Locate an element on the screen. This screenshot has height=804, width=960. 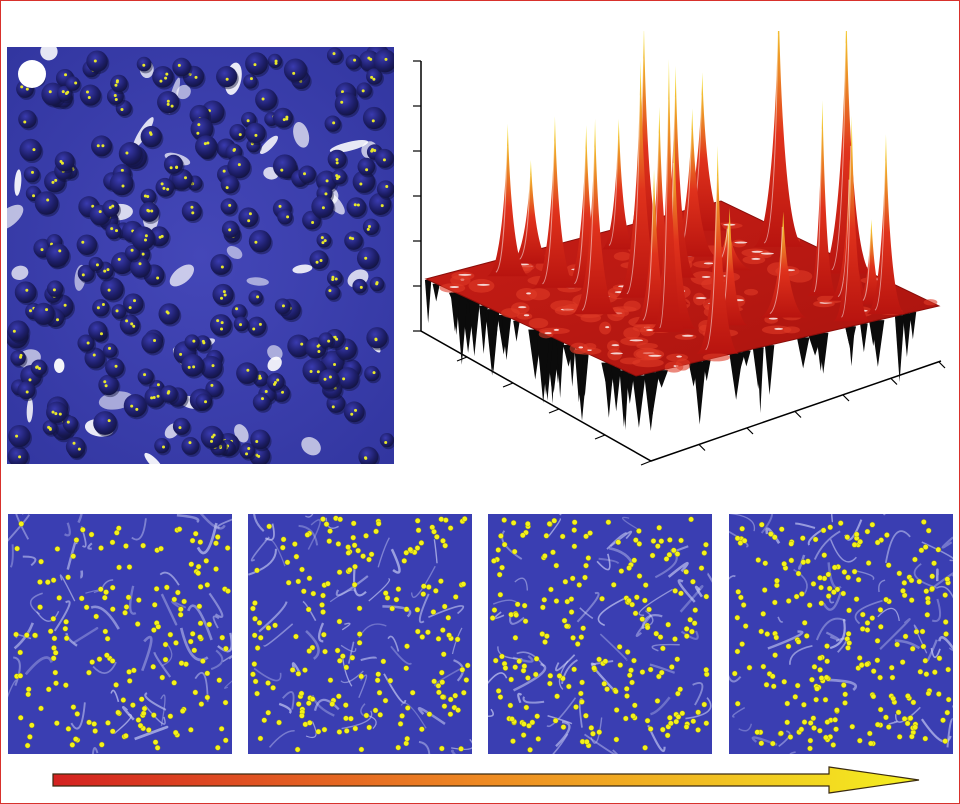
progress-arrow is located at coordinates (488, 780).